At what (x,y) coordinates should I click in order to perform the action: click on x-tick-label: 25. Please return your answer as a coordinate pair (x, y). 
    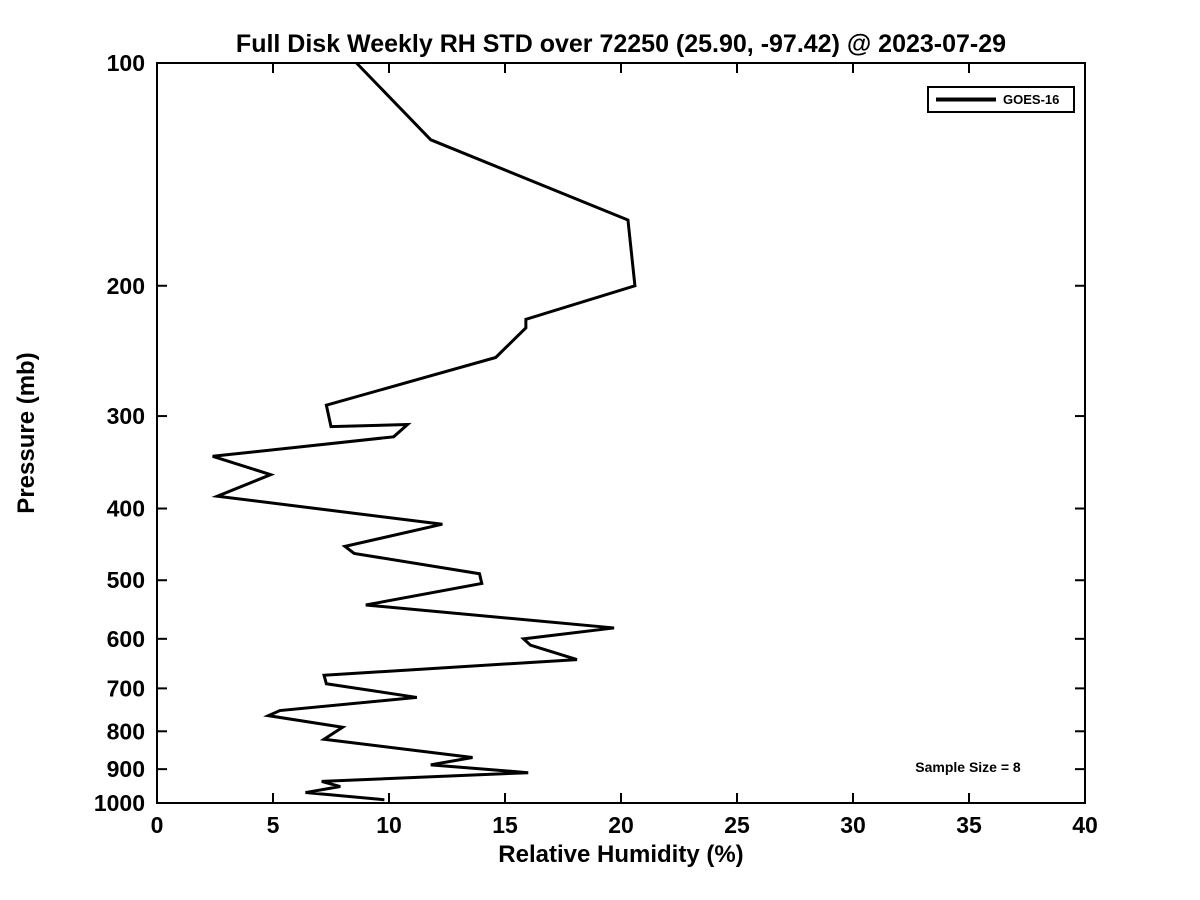
    Looking at the image, I should click on (737, 825).